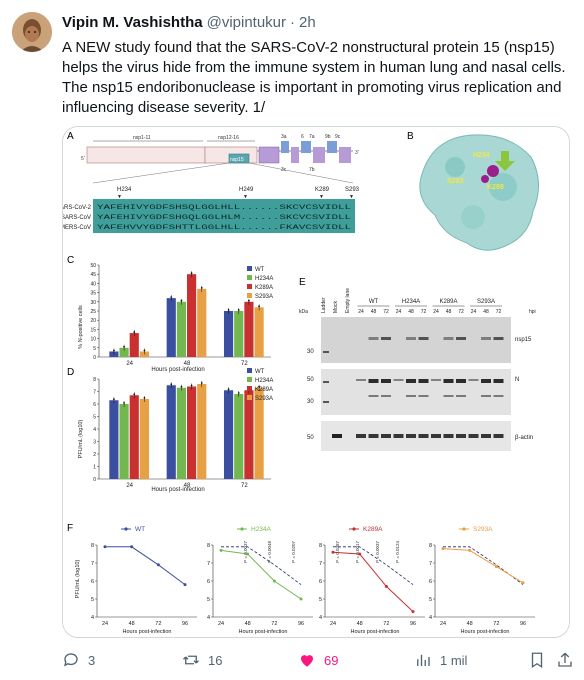 This screenshot has width=584, height=680. Describe the element at coordinates (461, 312) in the screenshot. I see `blot-timepoint-8: 72` at that location.